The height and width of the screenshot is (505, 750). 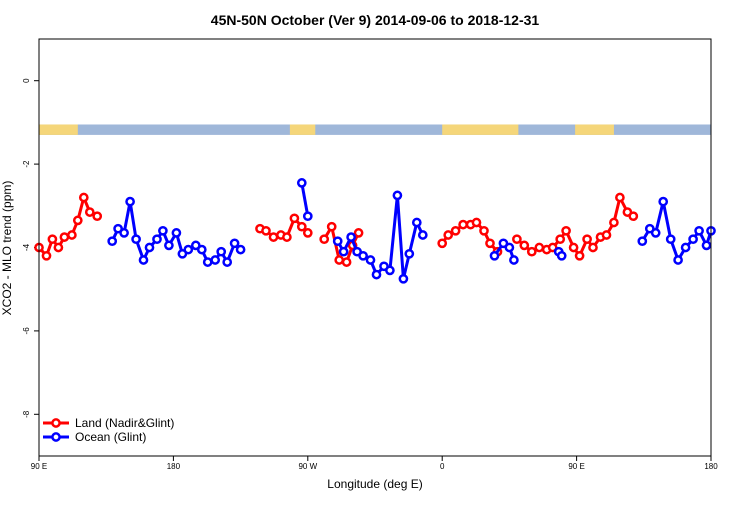 I want to click on y-tick-label: -4, so click(x=26, y=247).